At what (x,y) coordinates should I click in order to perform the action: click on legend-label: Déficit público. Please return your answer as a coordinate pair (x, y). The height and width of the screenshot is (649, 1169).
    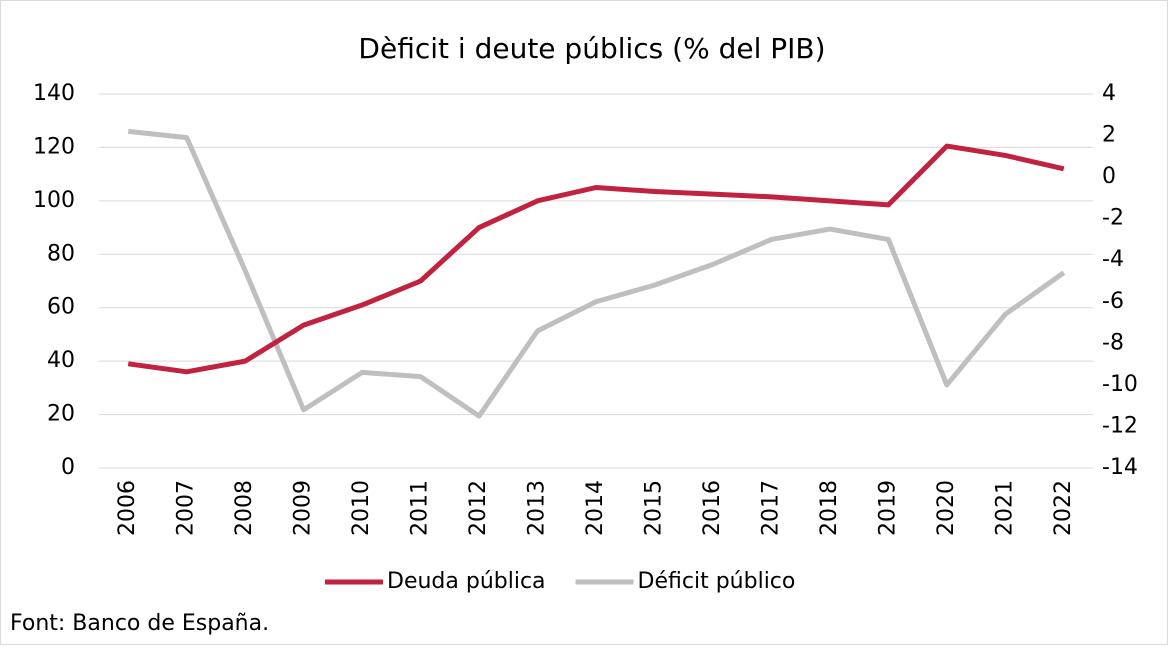
    Looking at the image, I should click on (717, 581).